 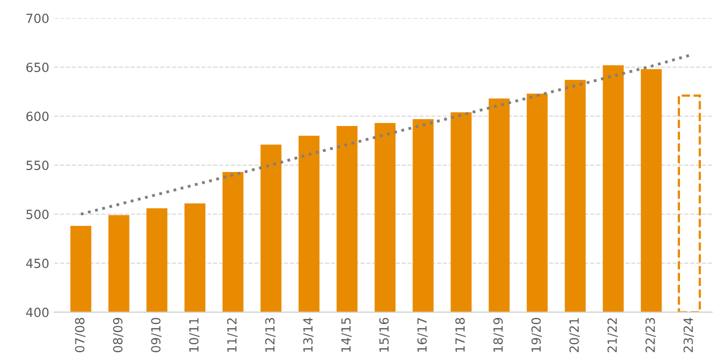 What do you see at coordinates (37, 215) in the screenshot?
I see `y-tick-label: 500` at bounding box center [37, 215].